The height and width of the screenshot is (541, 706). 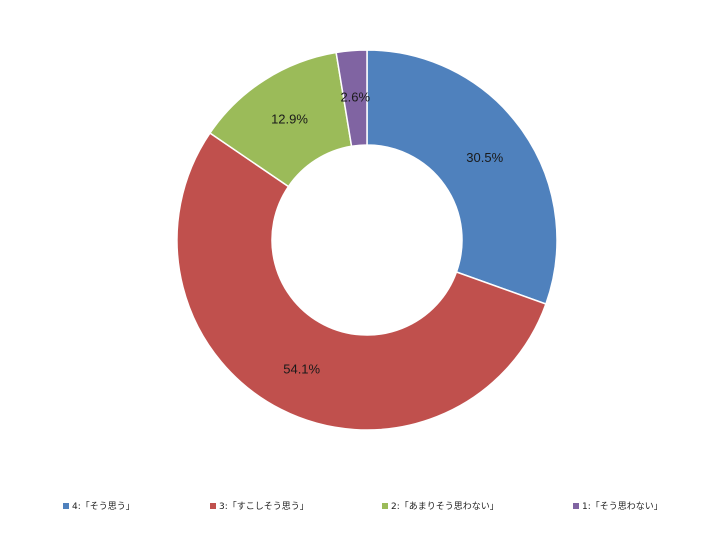 What do you see at coordinates (622, 507) in the screenshot?
I see `legend-label-4: 1:「そう思わない」` at bounding box center [622, 507].